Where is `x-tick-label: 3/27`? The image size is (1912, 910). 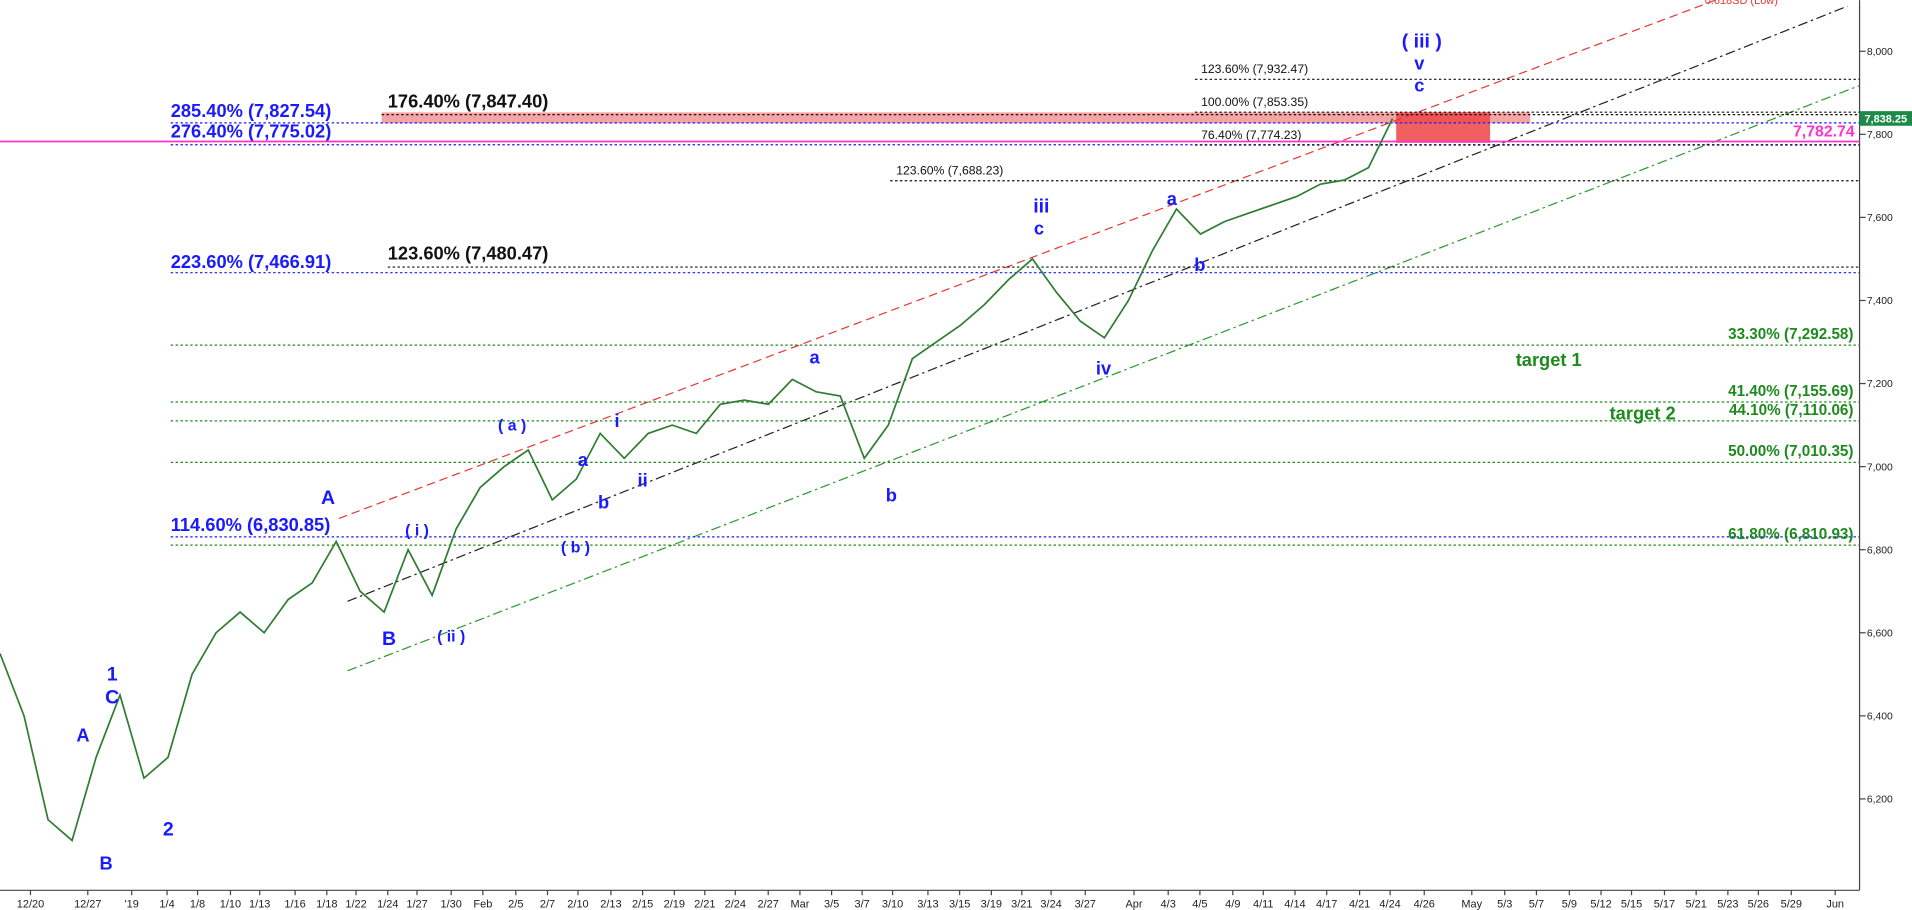
x-tick-label: 3/27 is located at coordinates (1085, 904).